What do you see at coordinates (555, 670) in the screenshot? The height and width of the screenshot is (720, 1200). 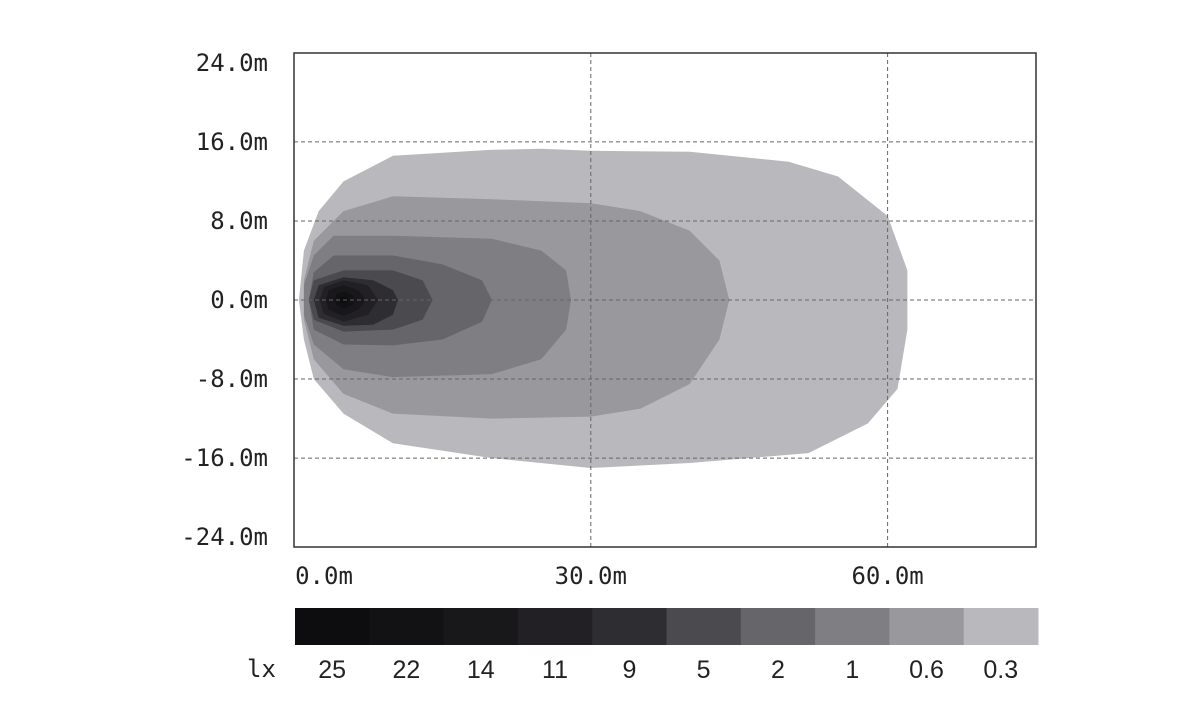 I see `legend-level-label: 11` at bounding box center [555, 670].